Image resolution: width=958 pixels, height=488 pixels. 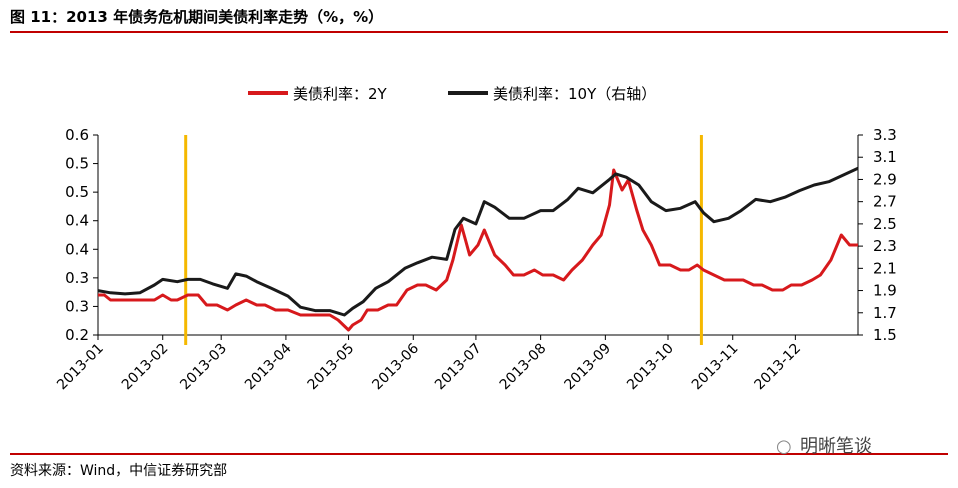 I want to click on x-tick-label: 2013-05, so click(x=331, y=367).